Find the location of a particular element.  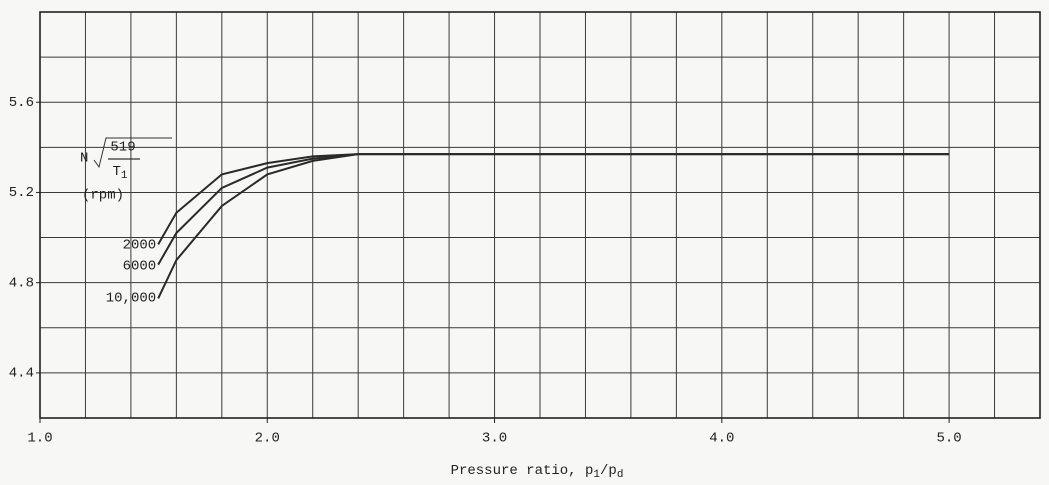

legend-title: N 519 T1 (rpm) is located at coordinates (126, 170).